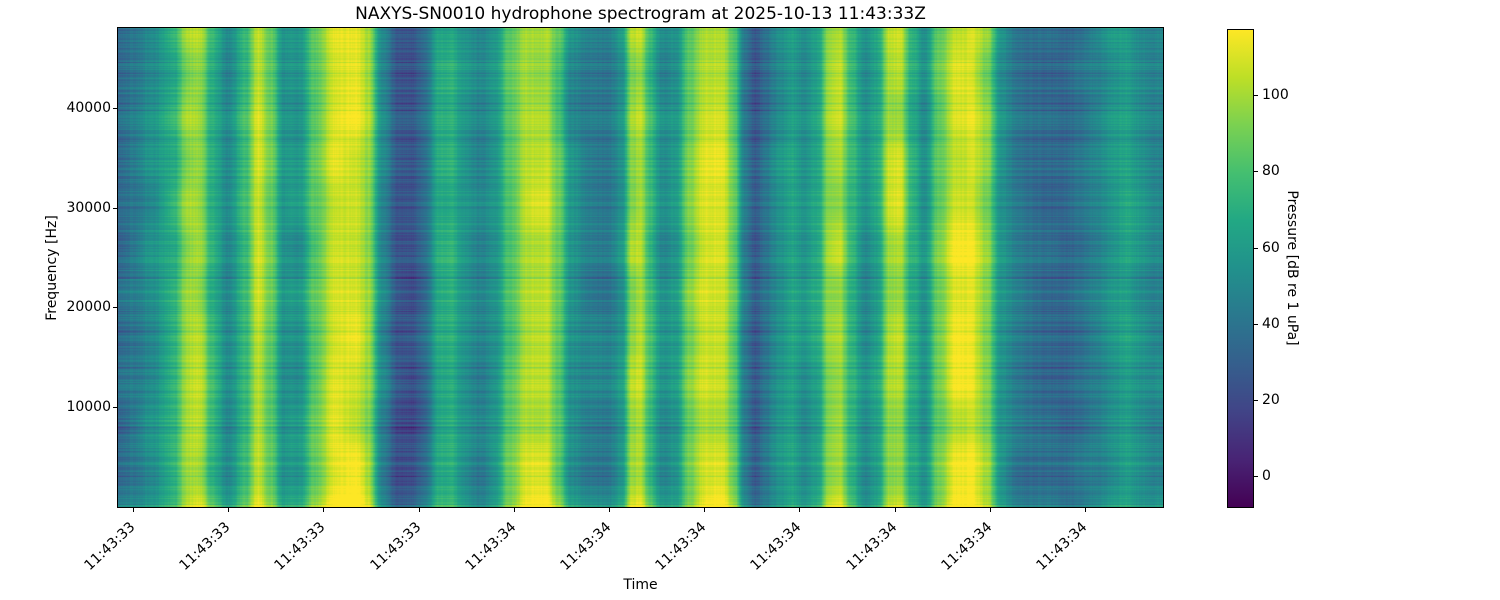  I want to click on colorbar-gradient, so click(1240, 268).